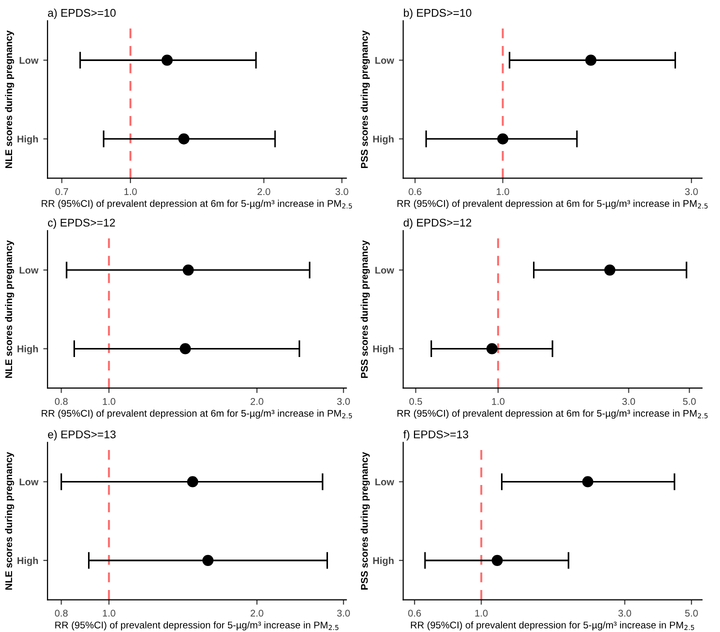 The width and height of the screenshot is (720, 632). What do you see at coordinates (438, 13) in the screenshot?
I see `chart-title: b) EPDS>=10` at bounding box center [438, 13].